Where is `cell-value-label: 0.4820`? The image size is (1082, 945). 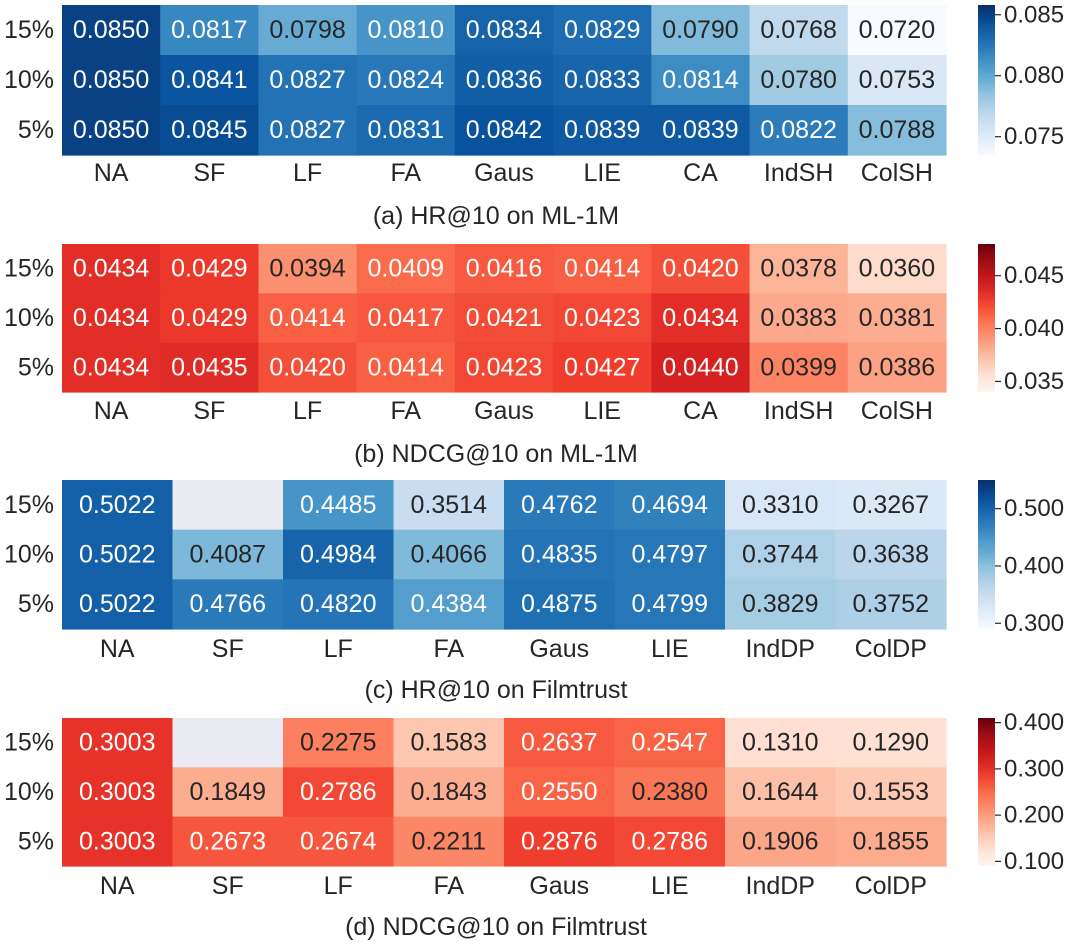 cell-value-label: 0.4820 is located at coordinates (338, 604).